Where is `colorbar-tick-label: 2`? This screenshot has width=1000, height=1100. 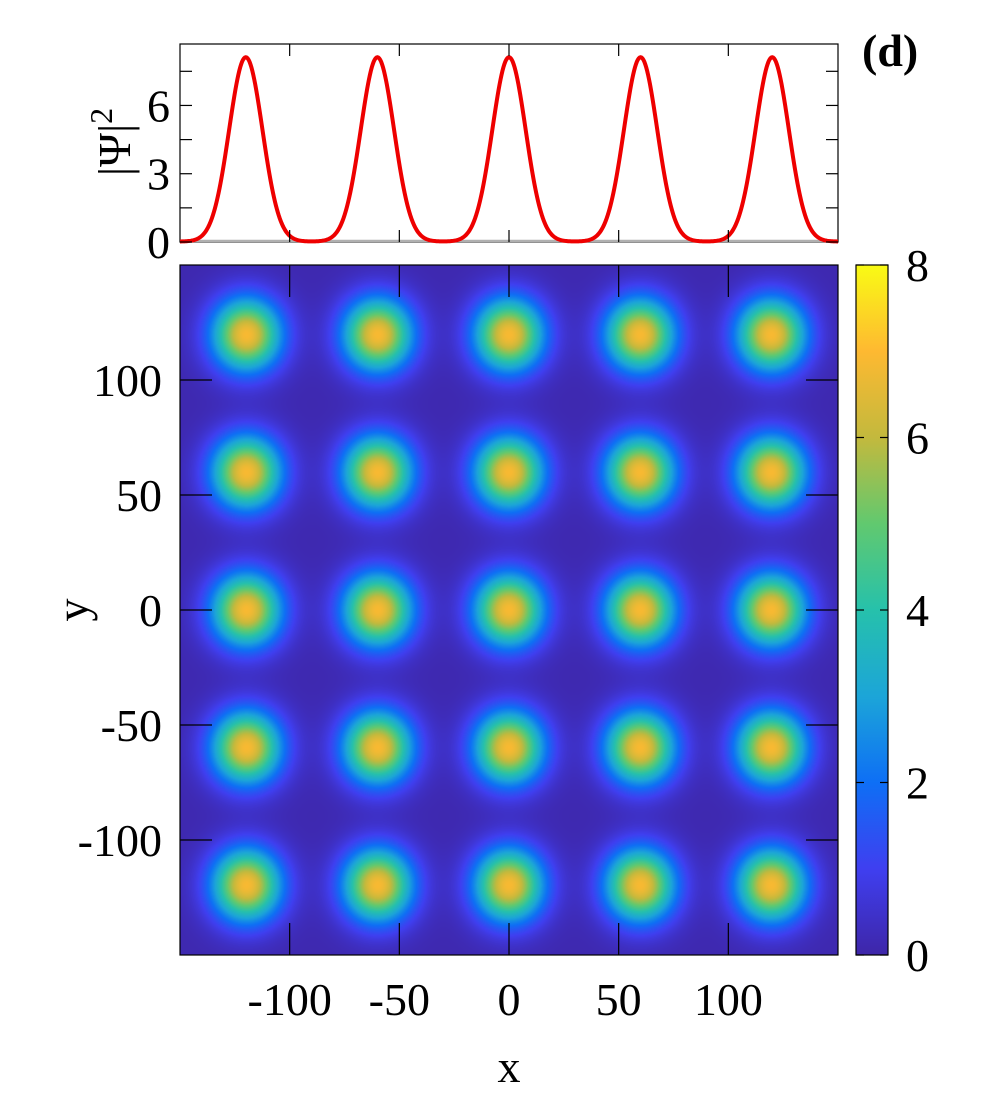 colorbar-tick-label: 2 is located at coordinates (917, 783).